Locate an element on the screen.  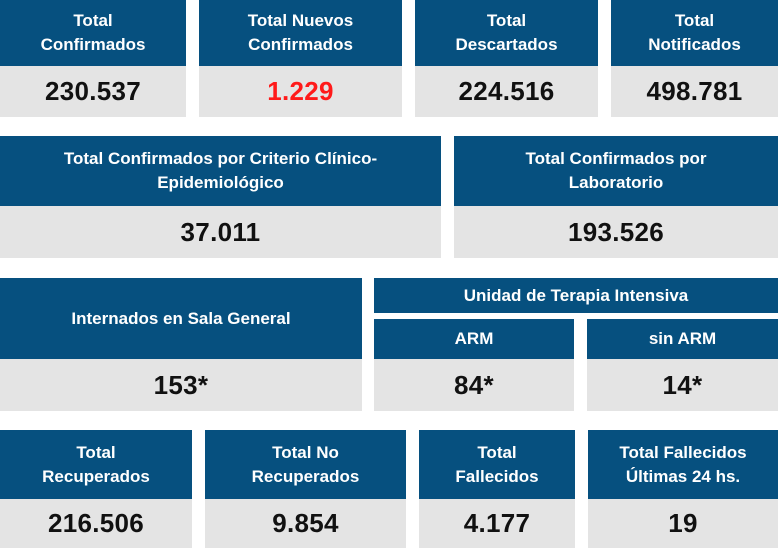
arm-card: ARM 84* is located at coordinates (474, 365).